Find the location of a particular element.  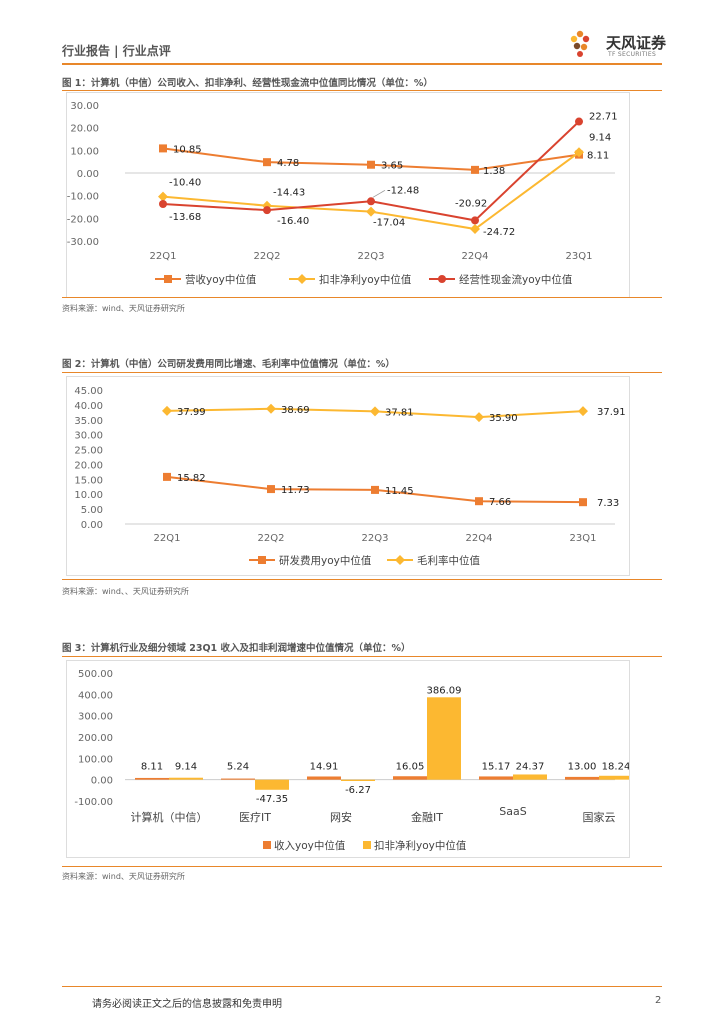

data-label: 35.90 is located at coordinates (503, 418).